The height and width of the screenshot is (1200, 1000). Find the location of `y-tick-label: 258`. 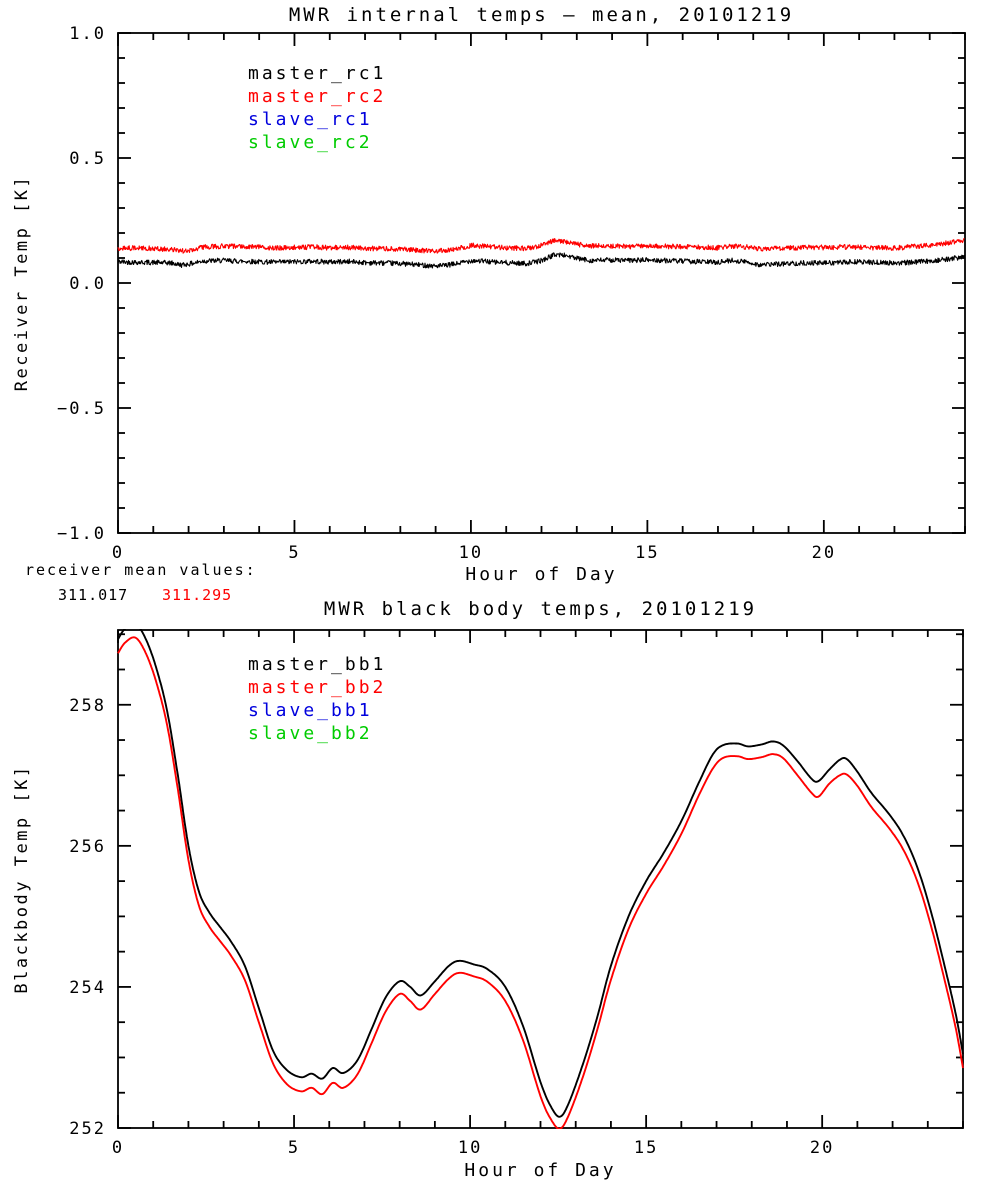

y-tick-label: 258 is located at coordinates (87, 706).